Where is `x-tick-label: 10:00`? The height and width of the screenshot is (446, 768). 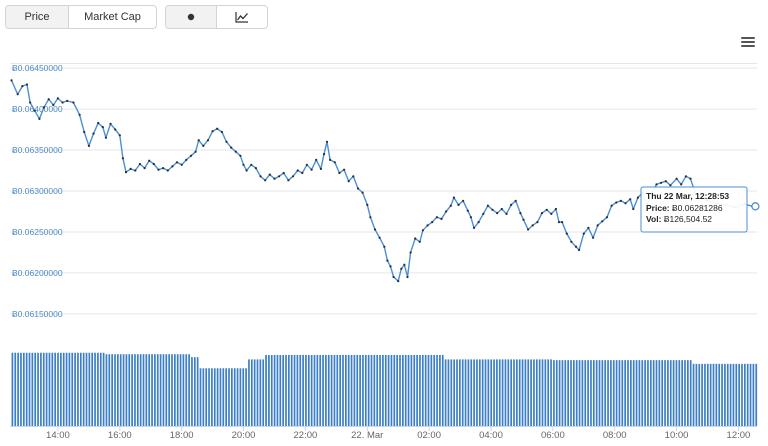
x-tick-label: 10:00 is located at coordinates (677, 435).